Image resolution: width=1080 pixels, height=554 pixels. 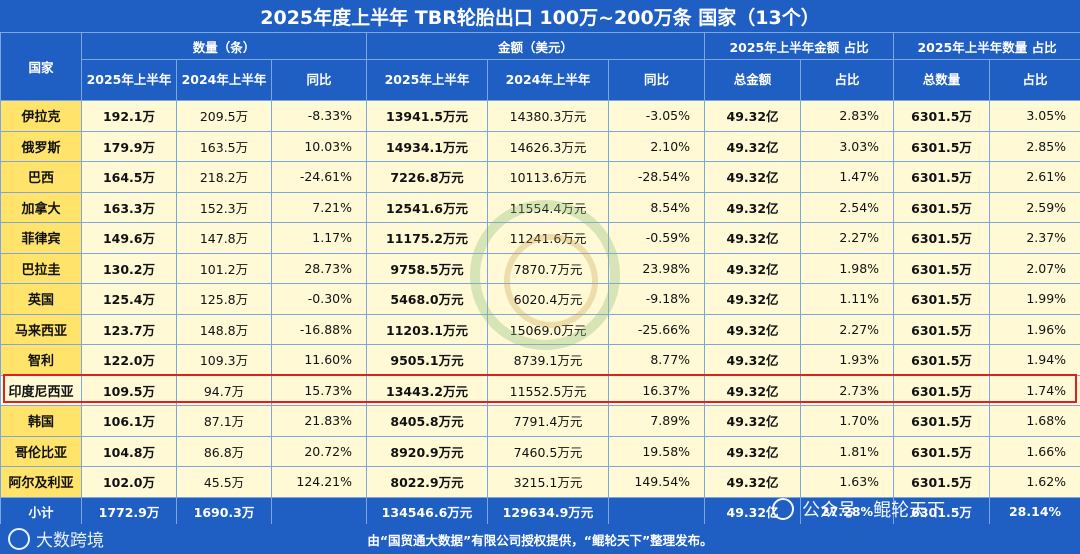 I want to click on cell-ay: -28.54%, so click(x=656, y=177).